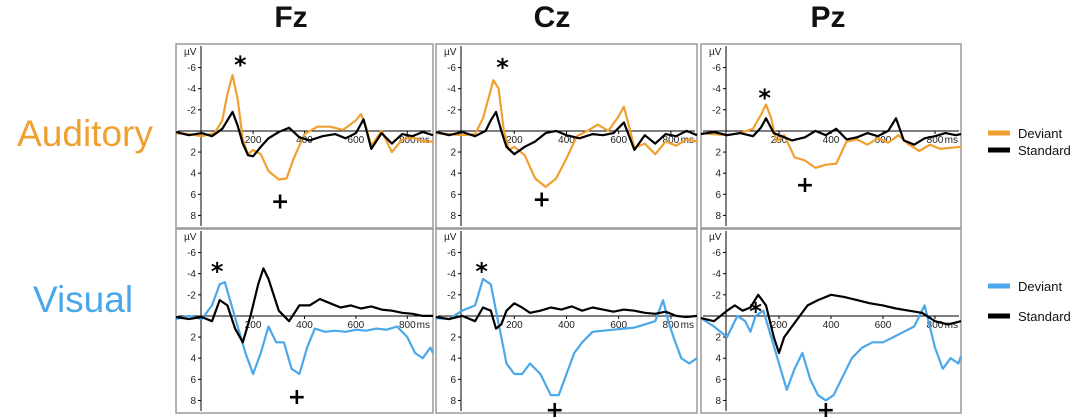  I want to click on legend-label-visual-deviant: Deviant, so click(1040, 286).